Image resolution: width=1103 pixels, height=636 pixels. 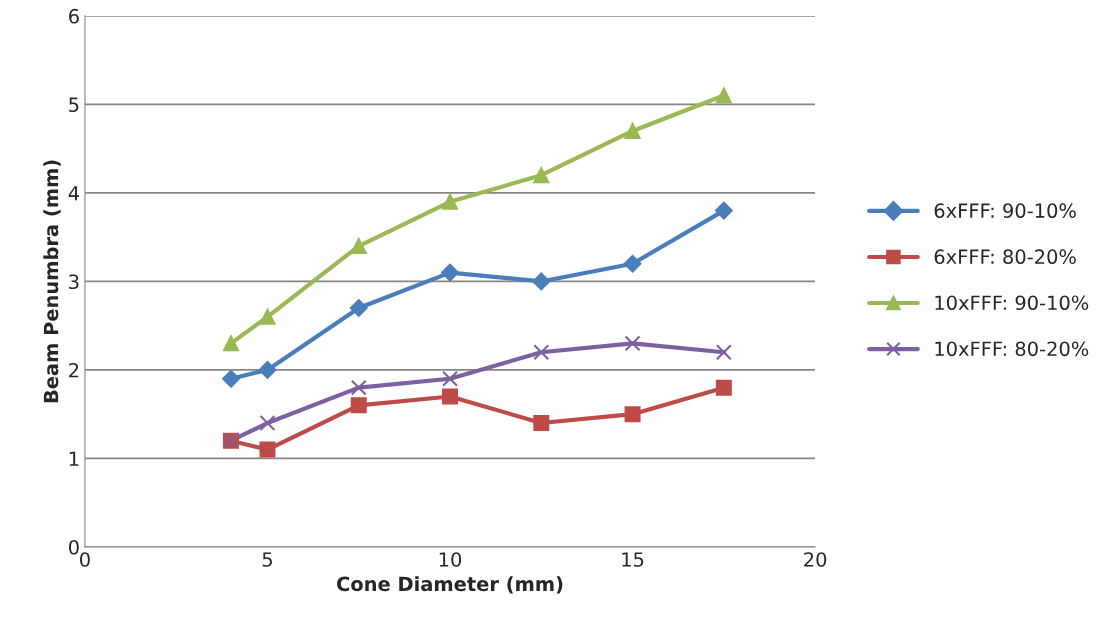 What do you see at coordinates (74, 105) in the screenshot?
I see `y-tick-label: 5` at bounding box center [74, 105].